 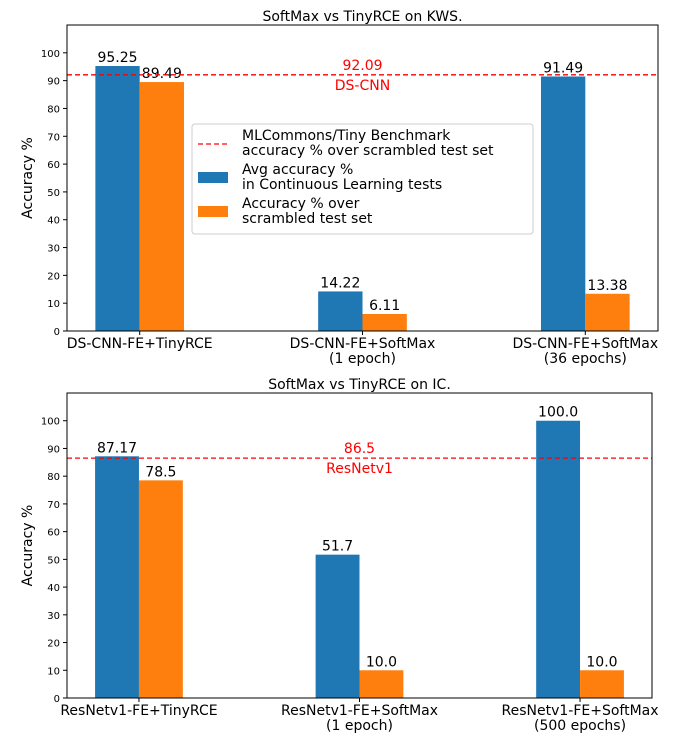 What do you see at coordinates (368, 151) in the screenshot?
I see `legend-label-line: accuracy % over scrambled test set` at bounding box center [368, 151].